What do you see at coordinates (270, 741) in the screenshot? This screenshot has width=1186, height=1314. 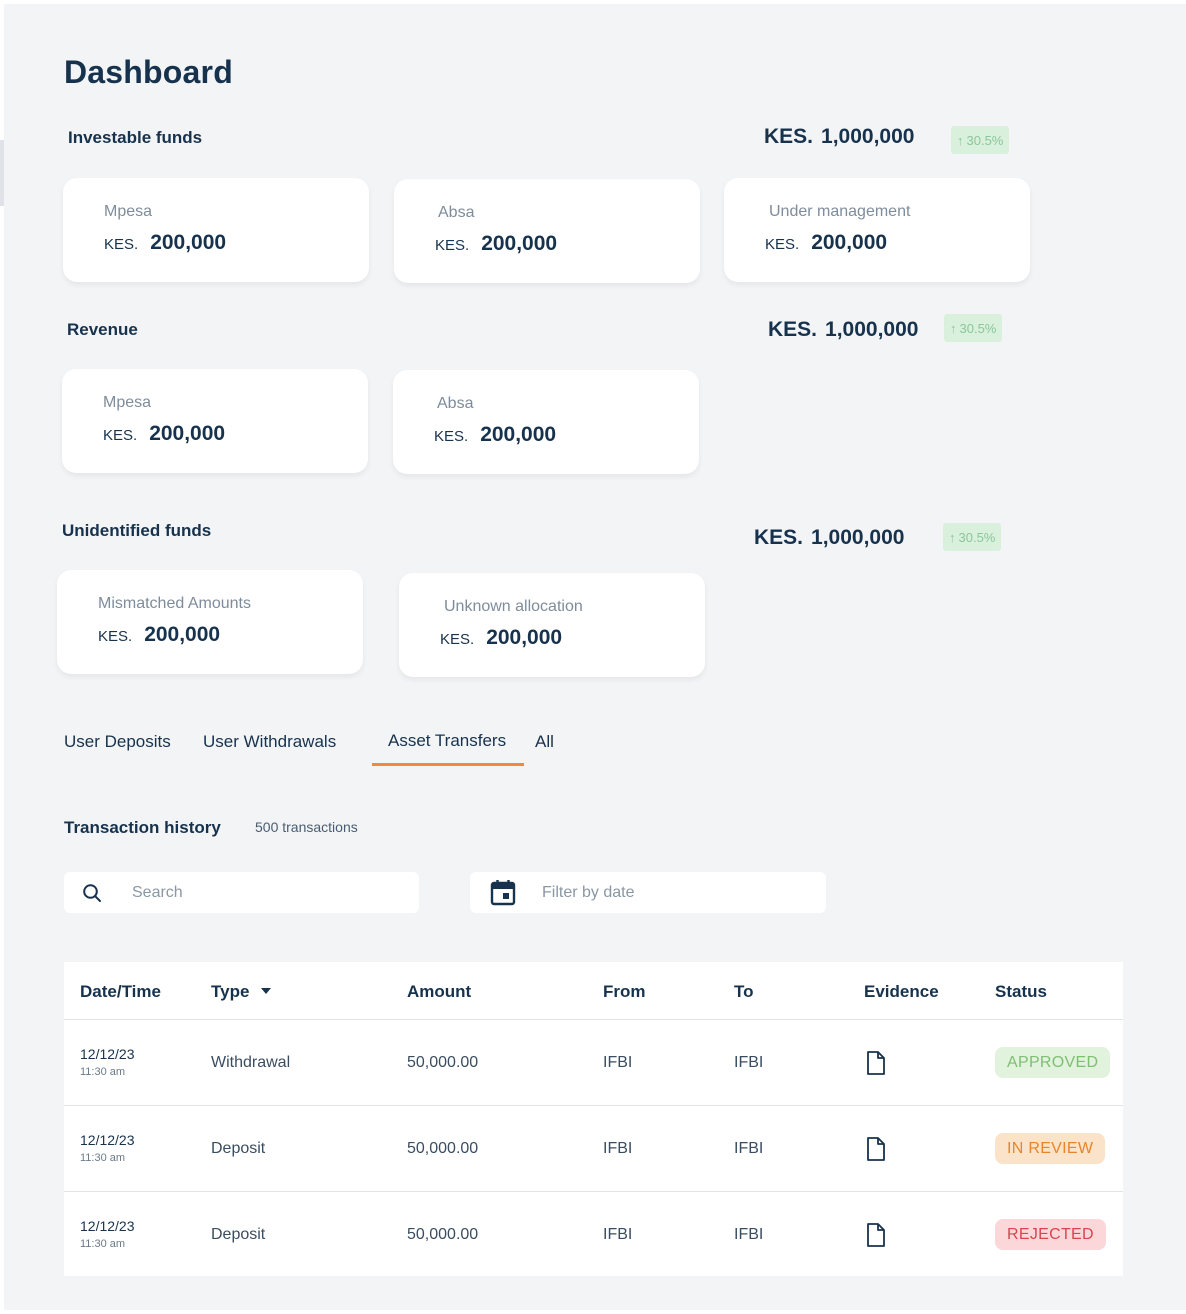 I see `tab-user-withdrawals: User Withdrawals` at bounding box center [270, 741].